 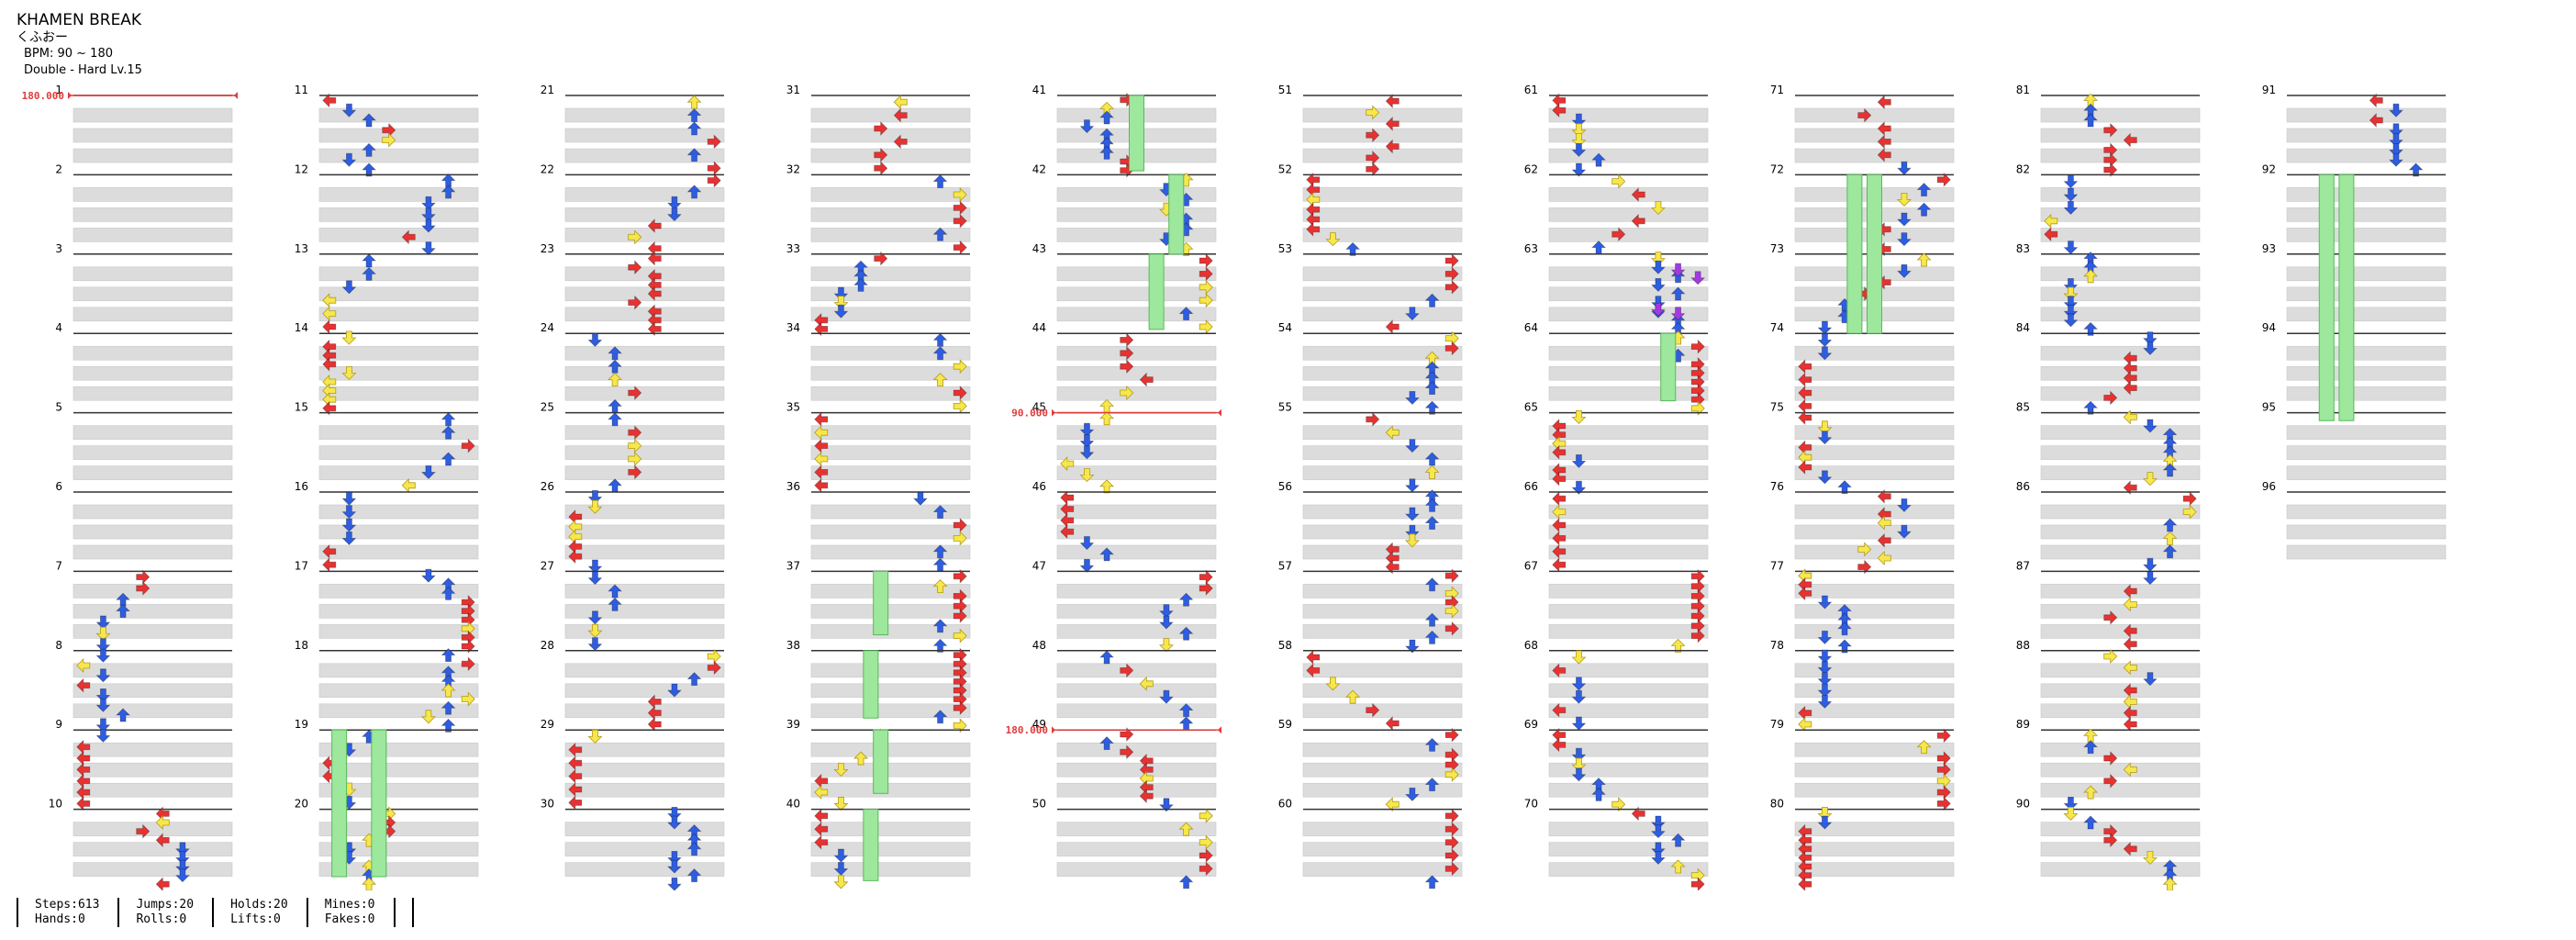 What do you see at coordinates (2023, 168) in the screenshot?
I see `measure-number: 82` at bounding box center [2023, 168].